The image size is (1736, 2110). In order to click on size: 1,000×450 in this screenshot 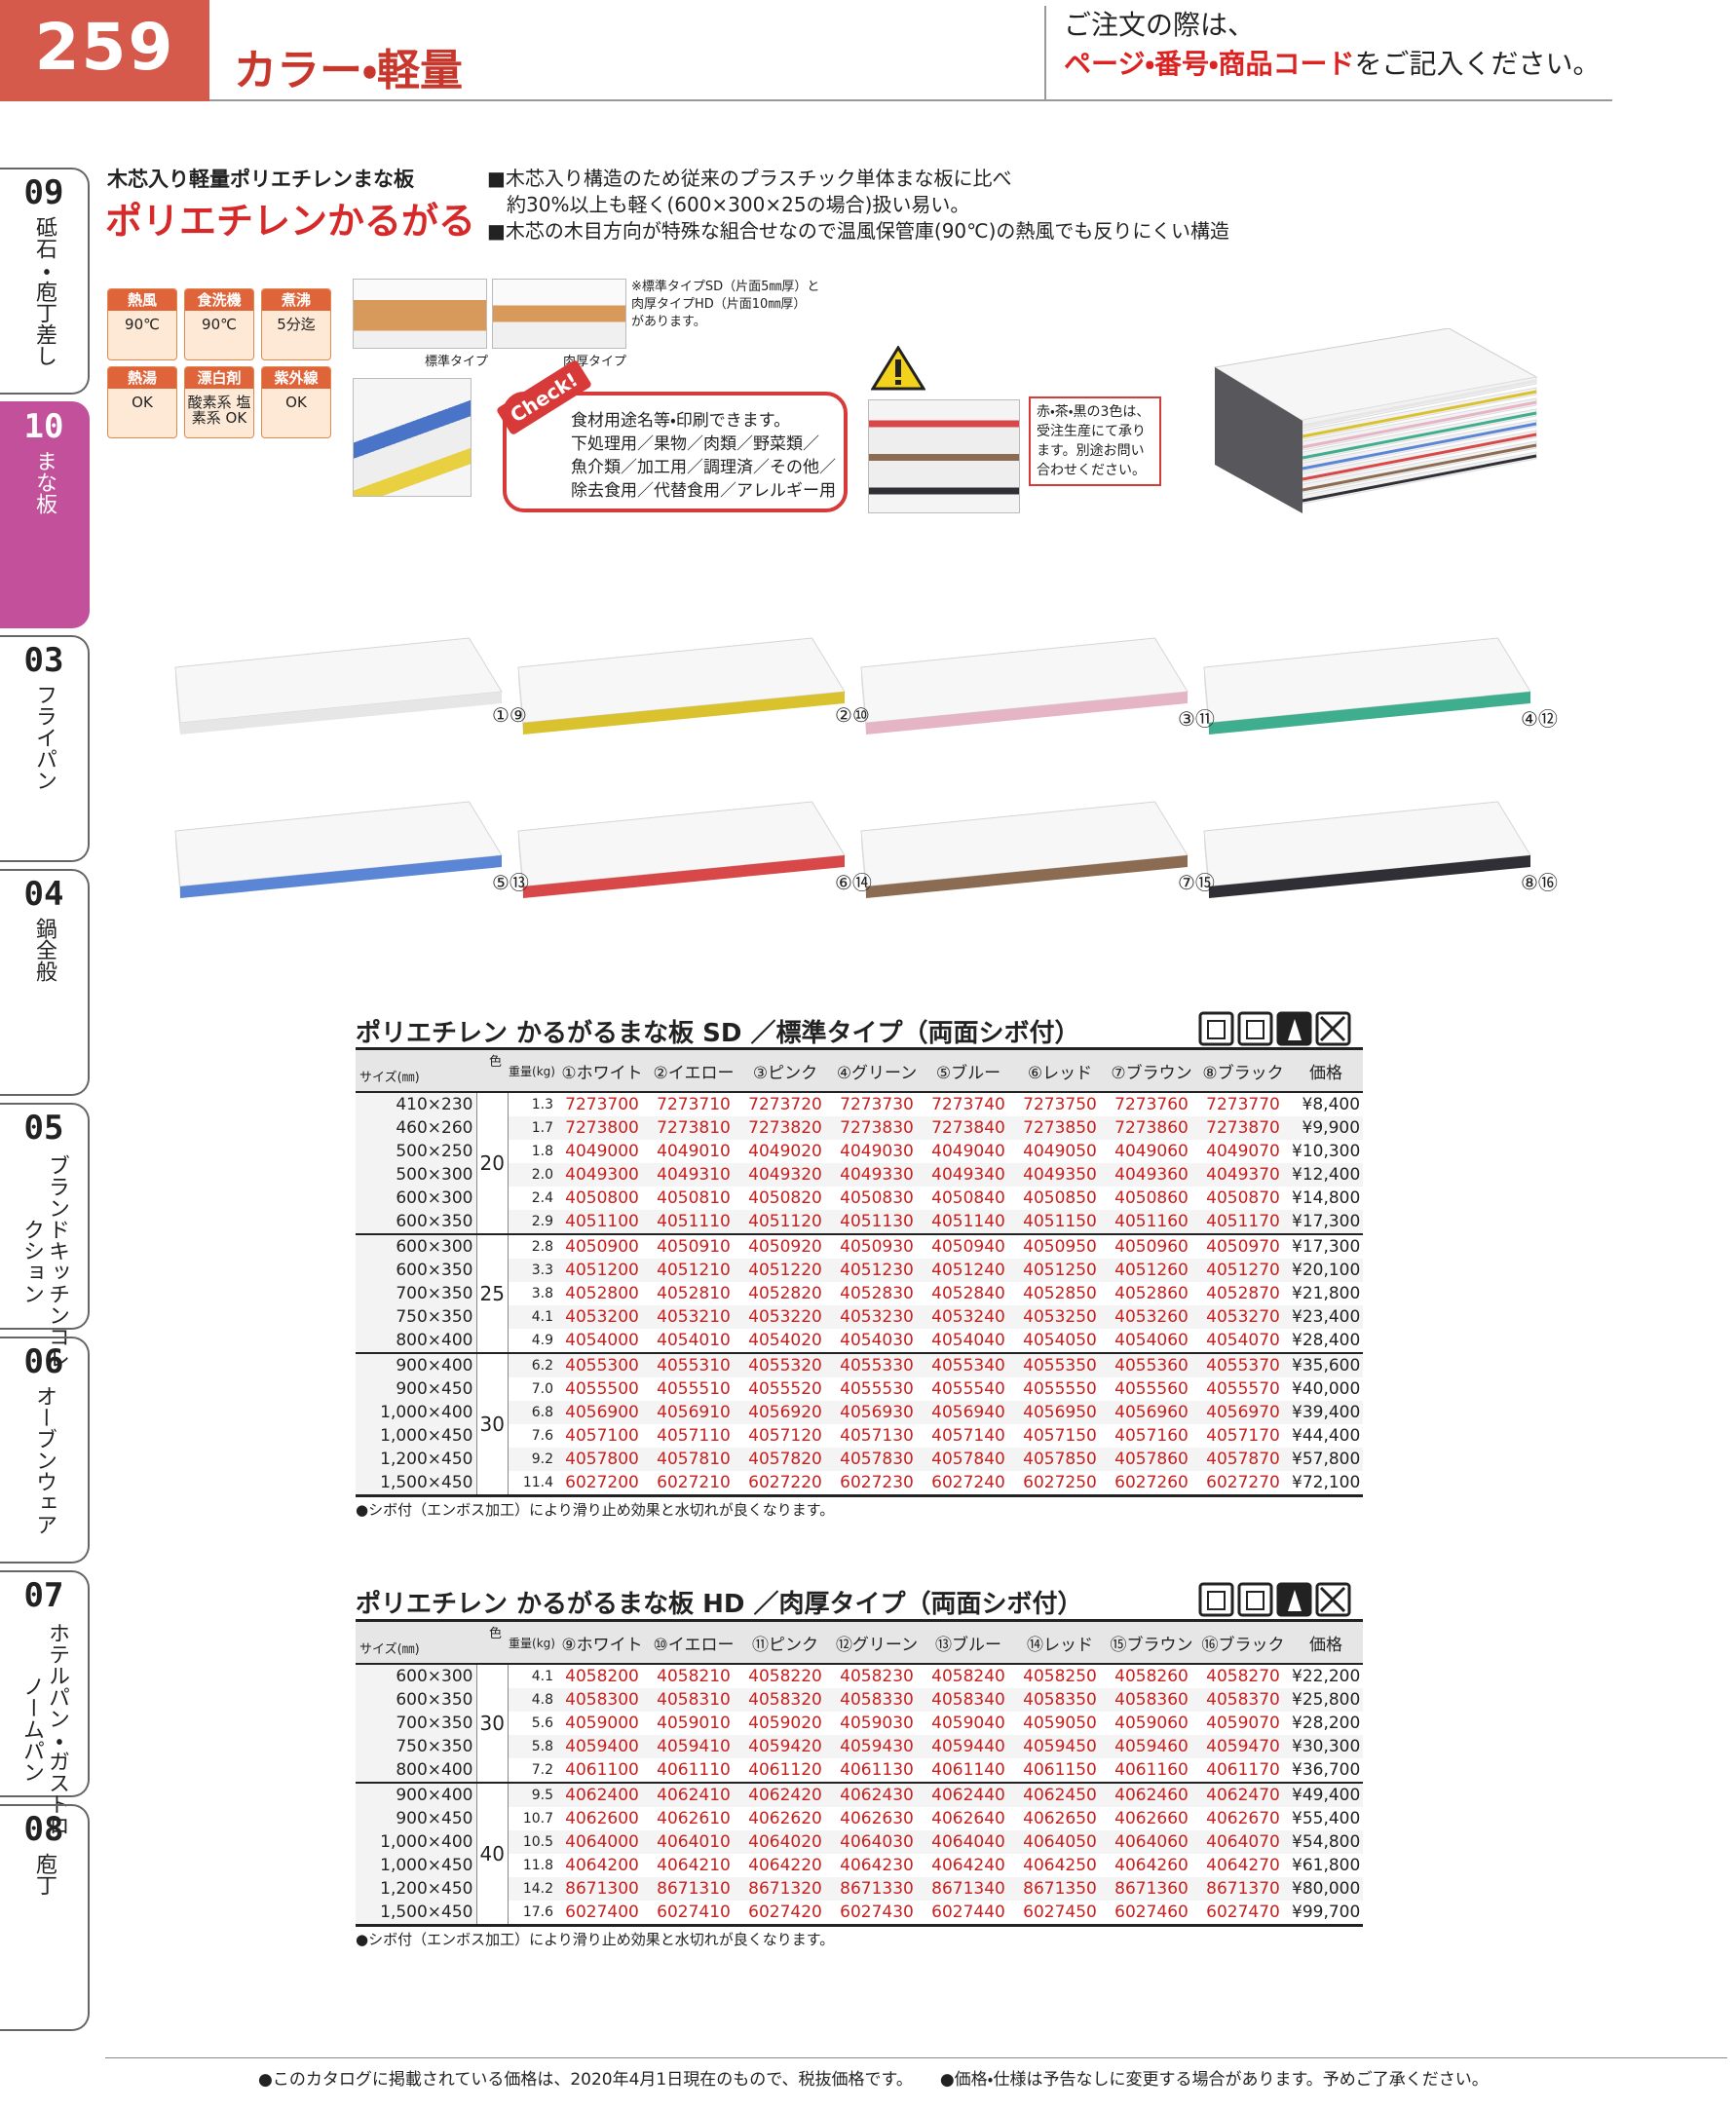, I will do `click(416, 1866)`.